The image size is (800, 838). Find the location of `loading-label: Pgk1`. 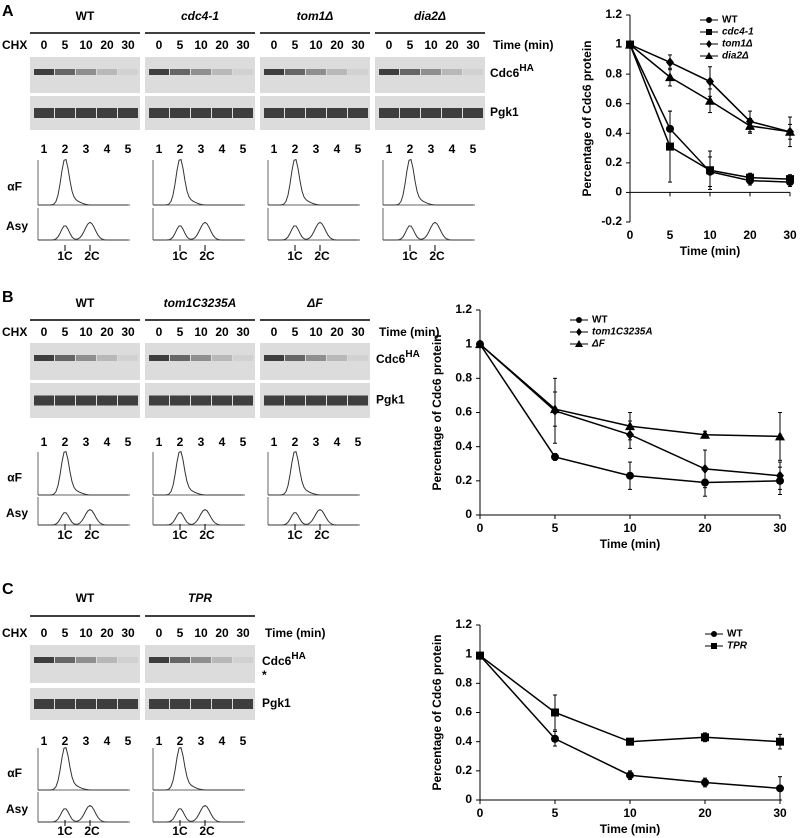

loading-label: Pgk1 is located at coordinates (390, 400).